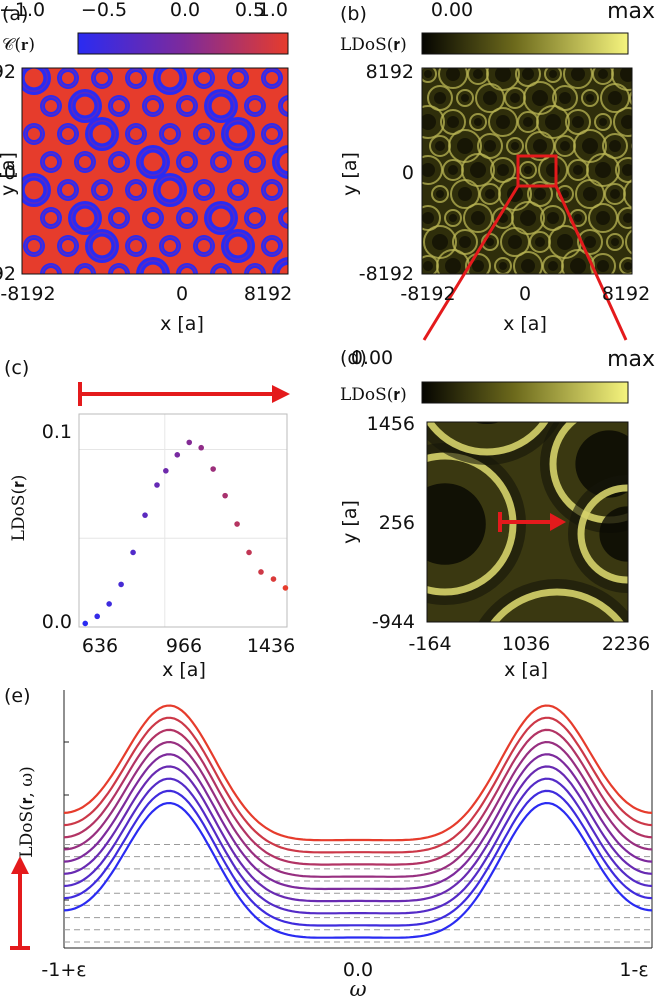 This screenshot has width=657, height=1000. I want to click on e-ylabel: LDoS(𝐫, ω), so click(27, 811).